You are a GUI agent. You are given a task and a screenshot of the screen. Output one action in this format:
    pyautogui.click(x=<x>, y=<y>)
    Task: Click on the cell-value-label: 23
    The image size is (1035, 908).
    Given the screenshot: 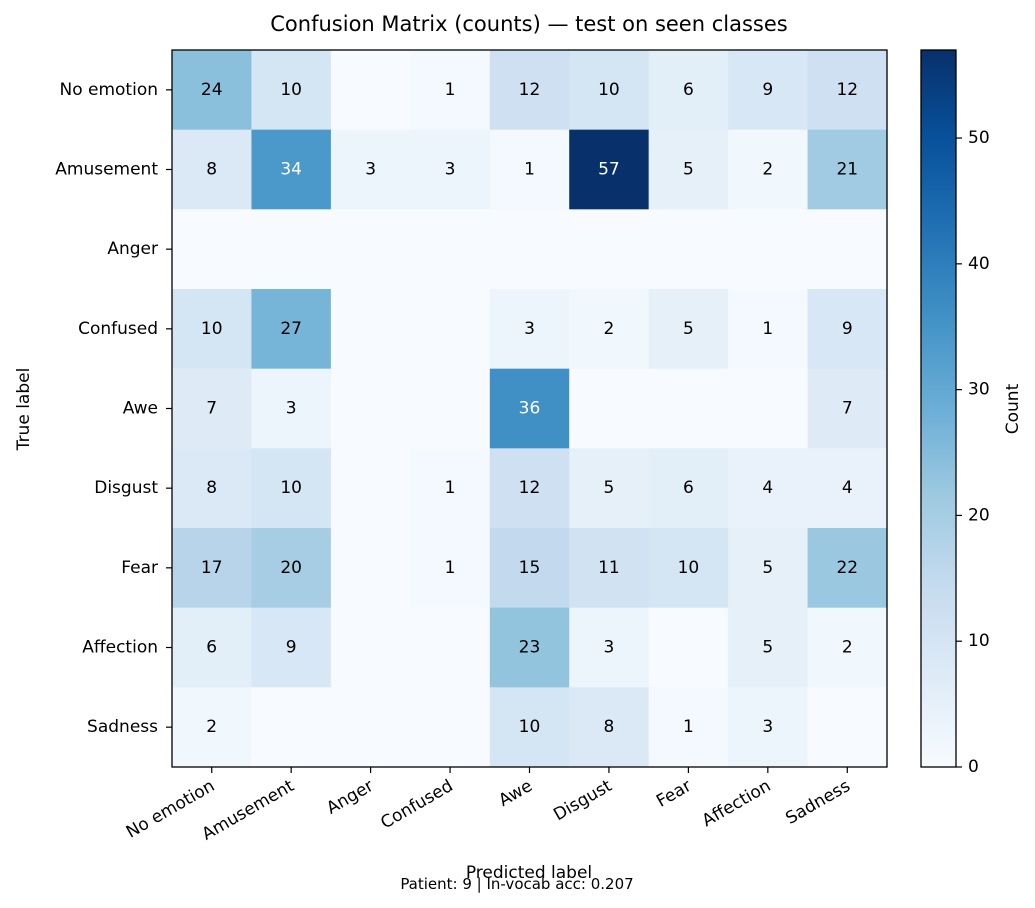 What is the action you would take?
    pyautogui.click(x=530, y=648)
    